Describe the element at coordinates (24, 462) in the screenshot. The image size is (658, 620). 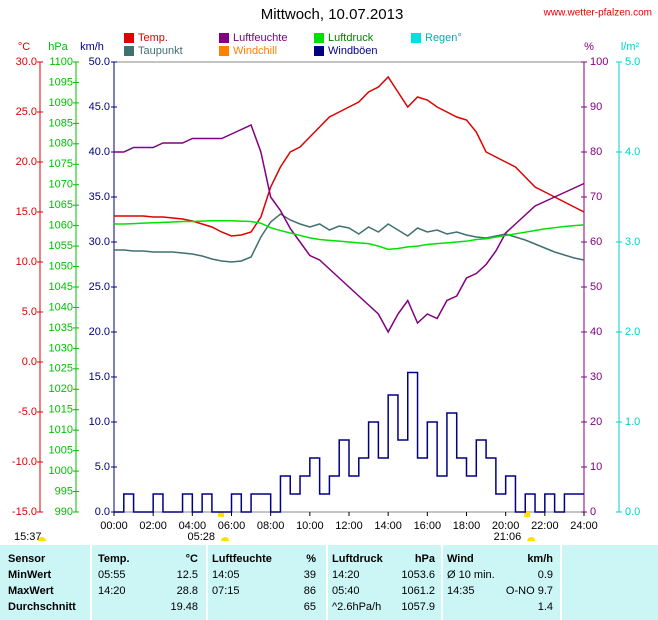
I see `y-tick-label: -10.0` at that location.